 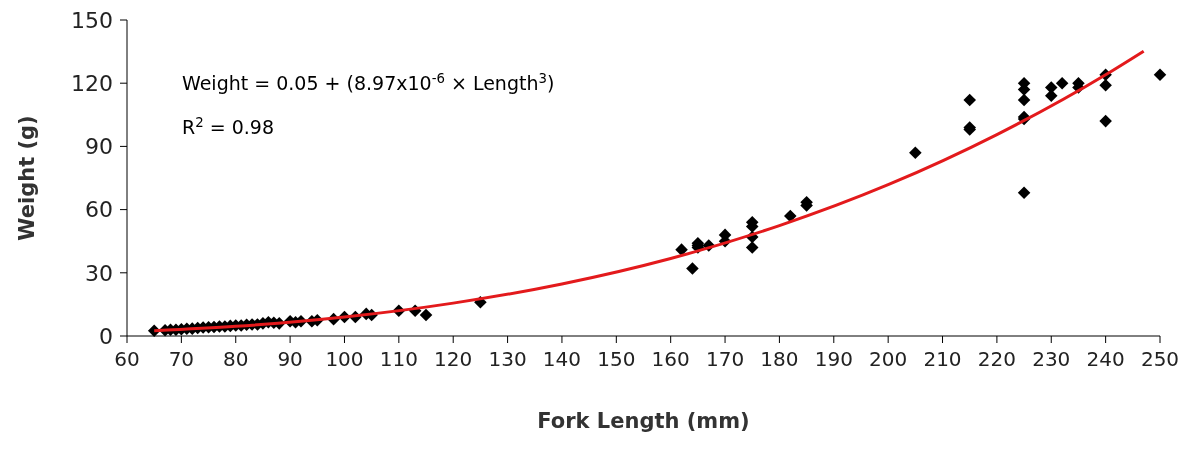 I want to click on y-tick-label: 60, so click(x=99, y=210).